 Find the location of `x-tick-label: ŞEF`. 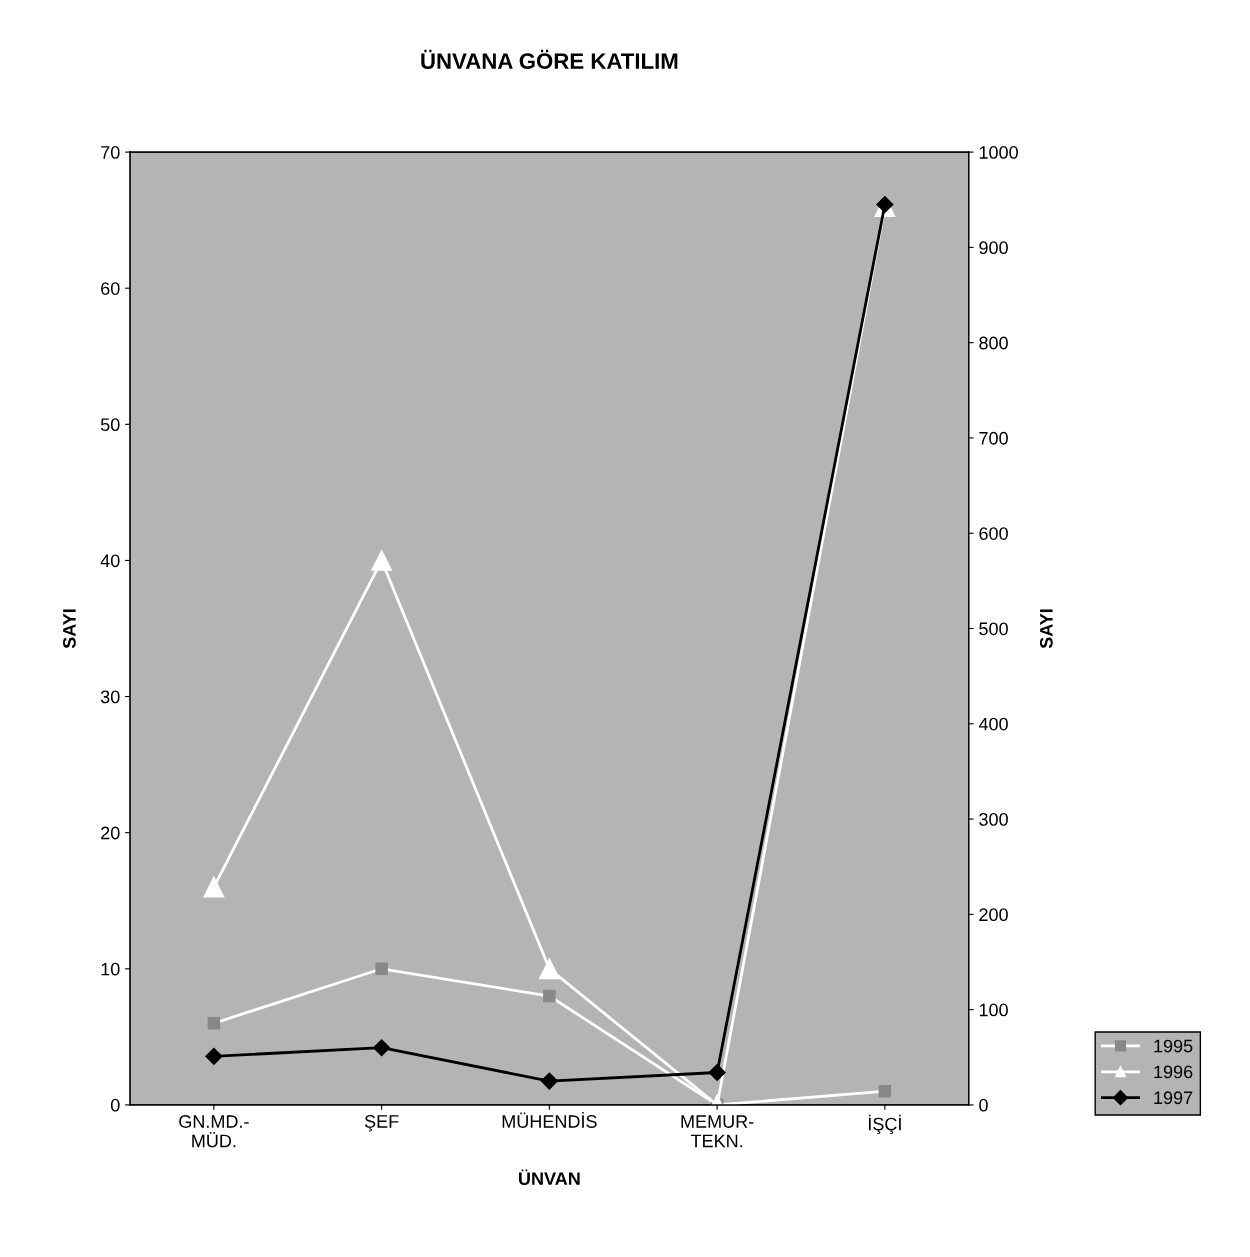

x-tick-label: ŞEF is located at coordinates (381, 1123).